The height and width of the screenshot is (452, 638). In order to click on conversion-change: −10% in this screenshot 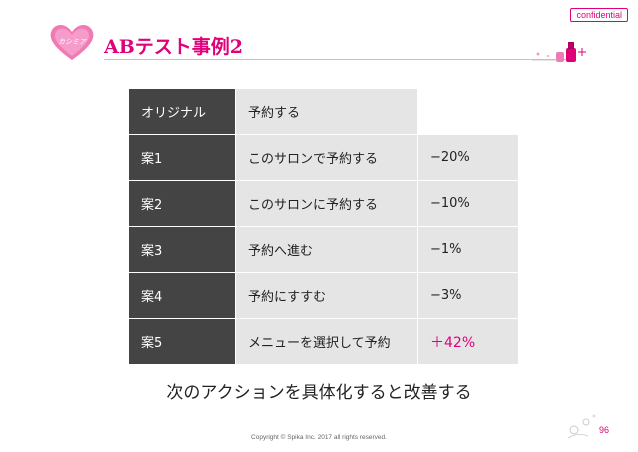, I will do `click(468, 203)`.